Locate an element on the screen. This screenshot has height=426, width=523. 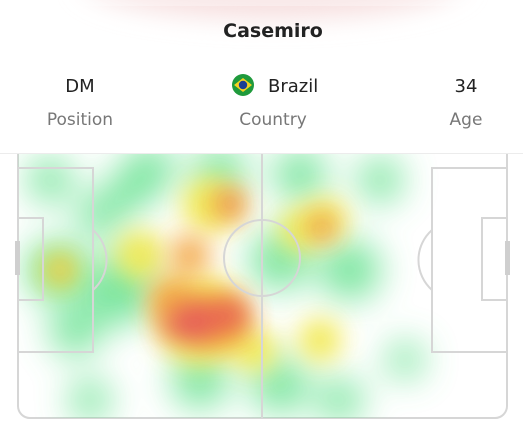
right-penalty-box is located at coordinates (469, 260).